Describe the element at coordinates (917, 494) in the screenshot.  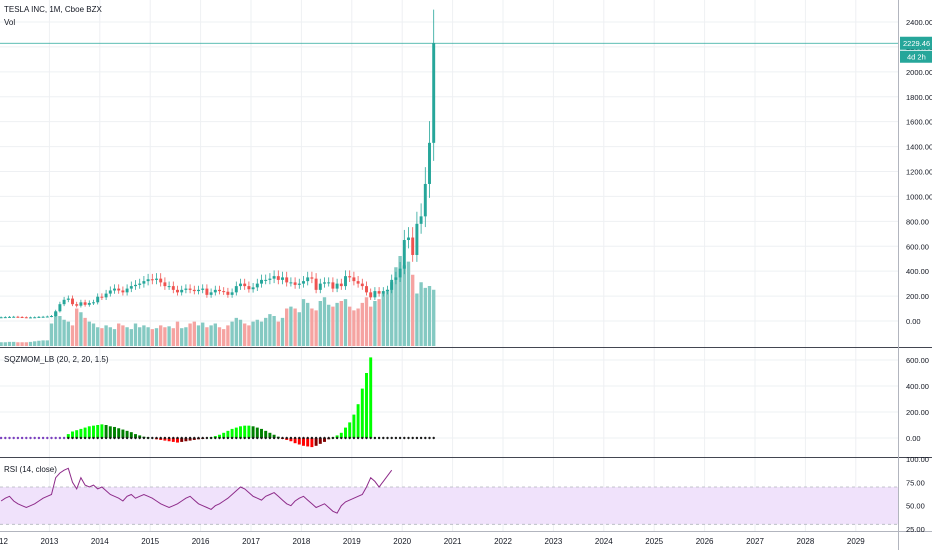
I see `rsi-axis: 100.00 75.00 50.00 25.00` at that location.